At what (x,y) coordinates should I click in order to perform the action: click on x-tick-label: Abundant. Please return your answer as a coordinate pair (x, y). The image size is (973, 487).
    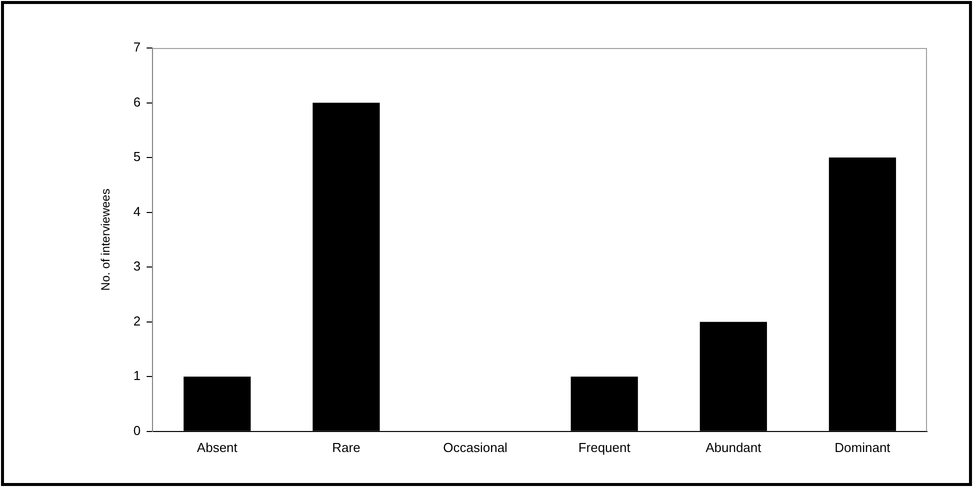
    Looking at the image, I should click on (734, 447).